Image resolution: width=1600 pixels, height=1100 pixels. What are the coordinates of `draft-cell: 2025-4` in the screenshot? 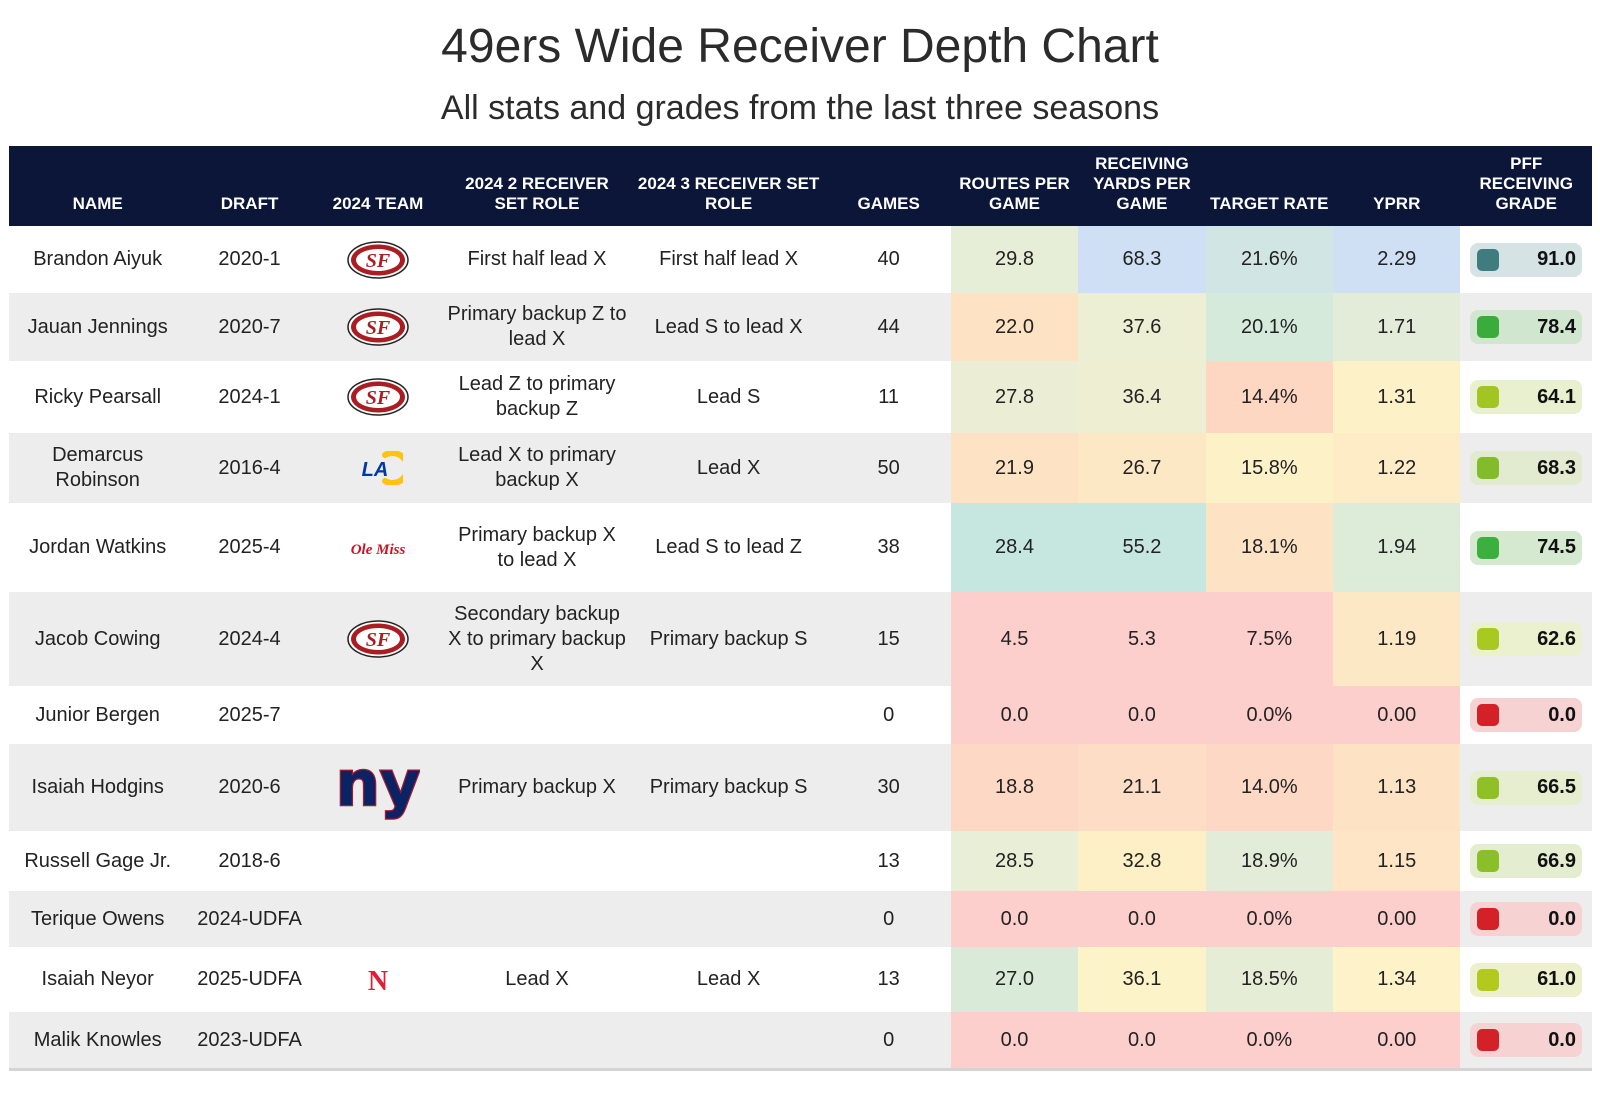 It's located at (249, 547).